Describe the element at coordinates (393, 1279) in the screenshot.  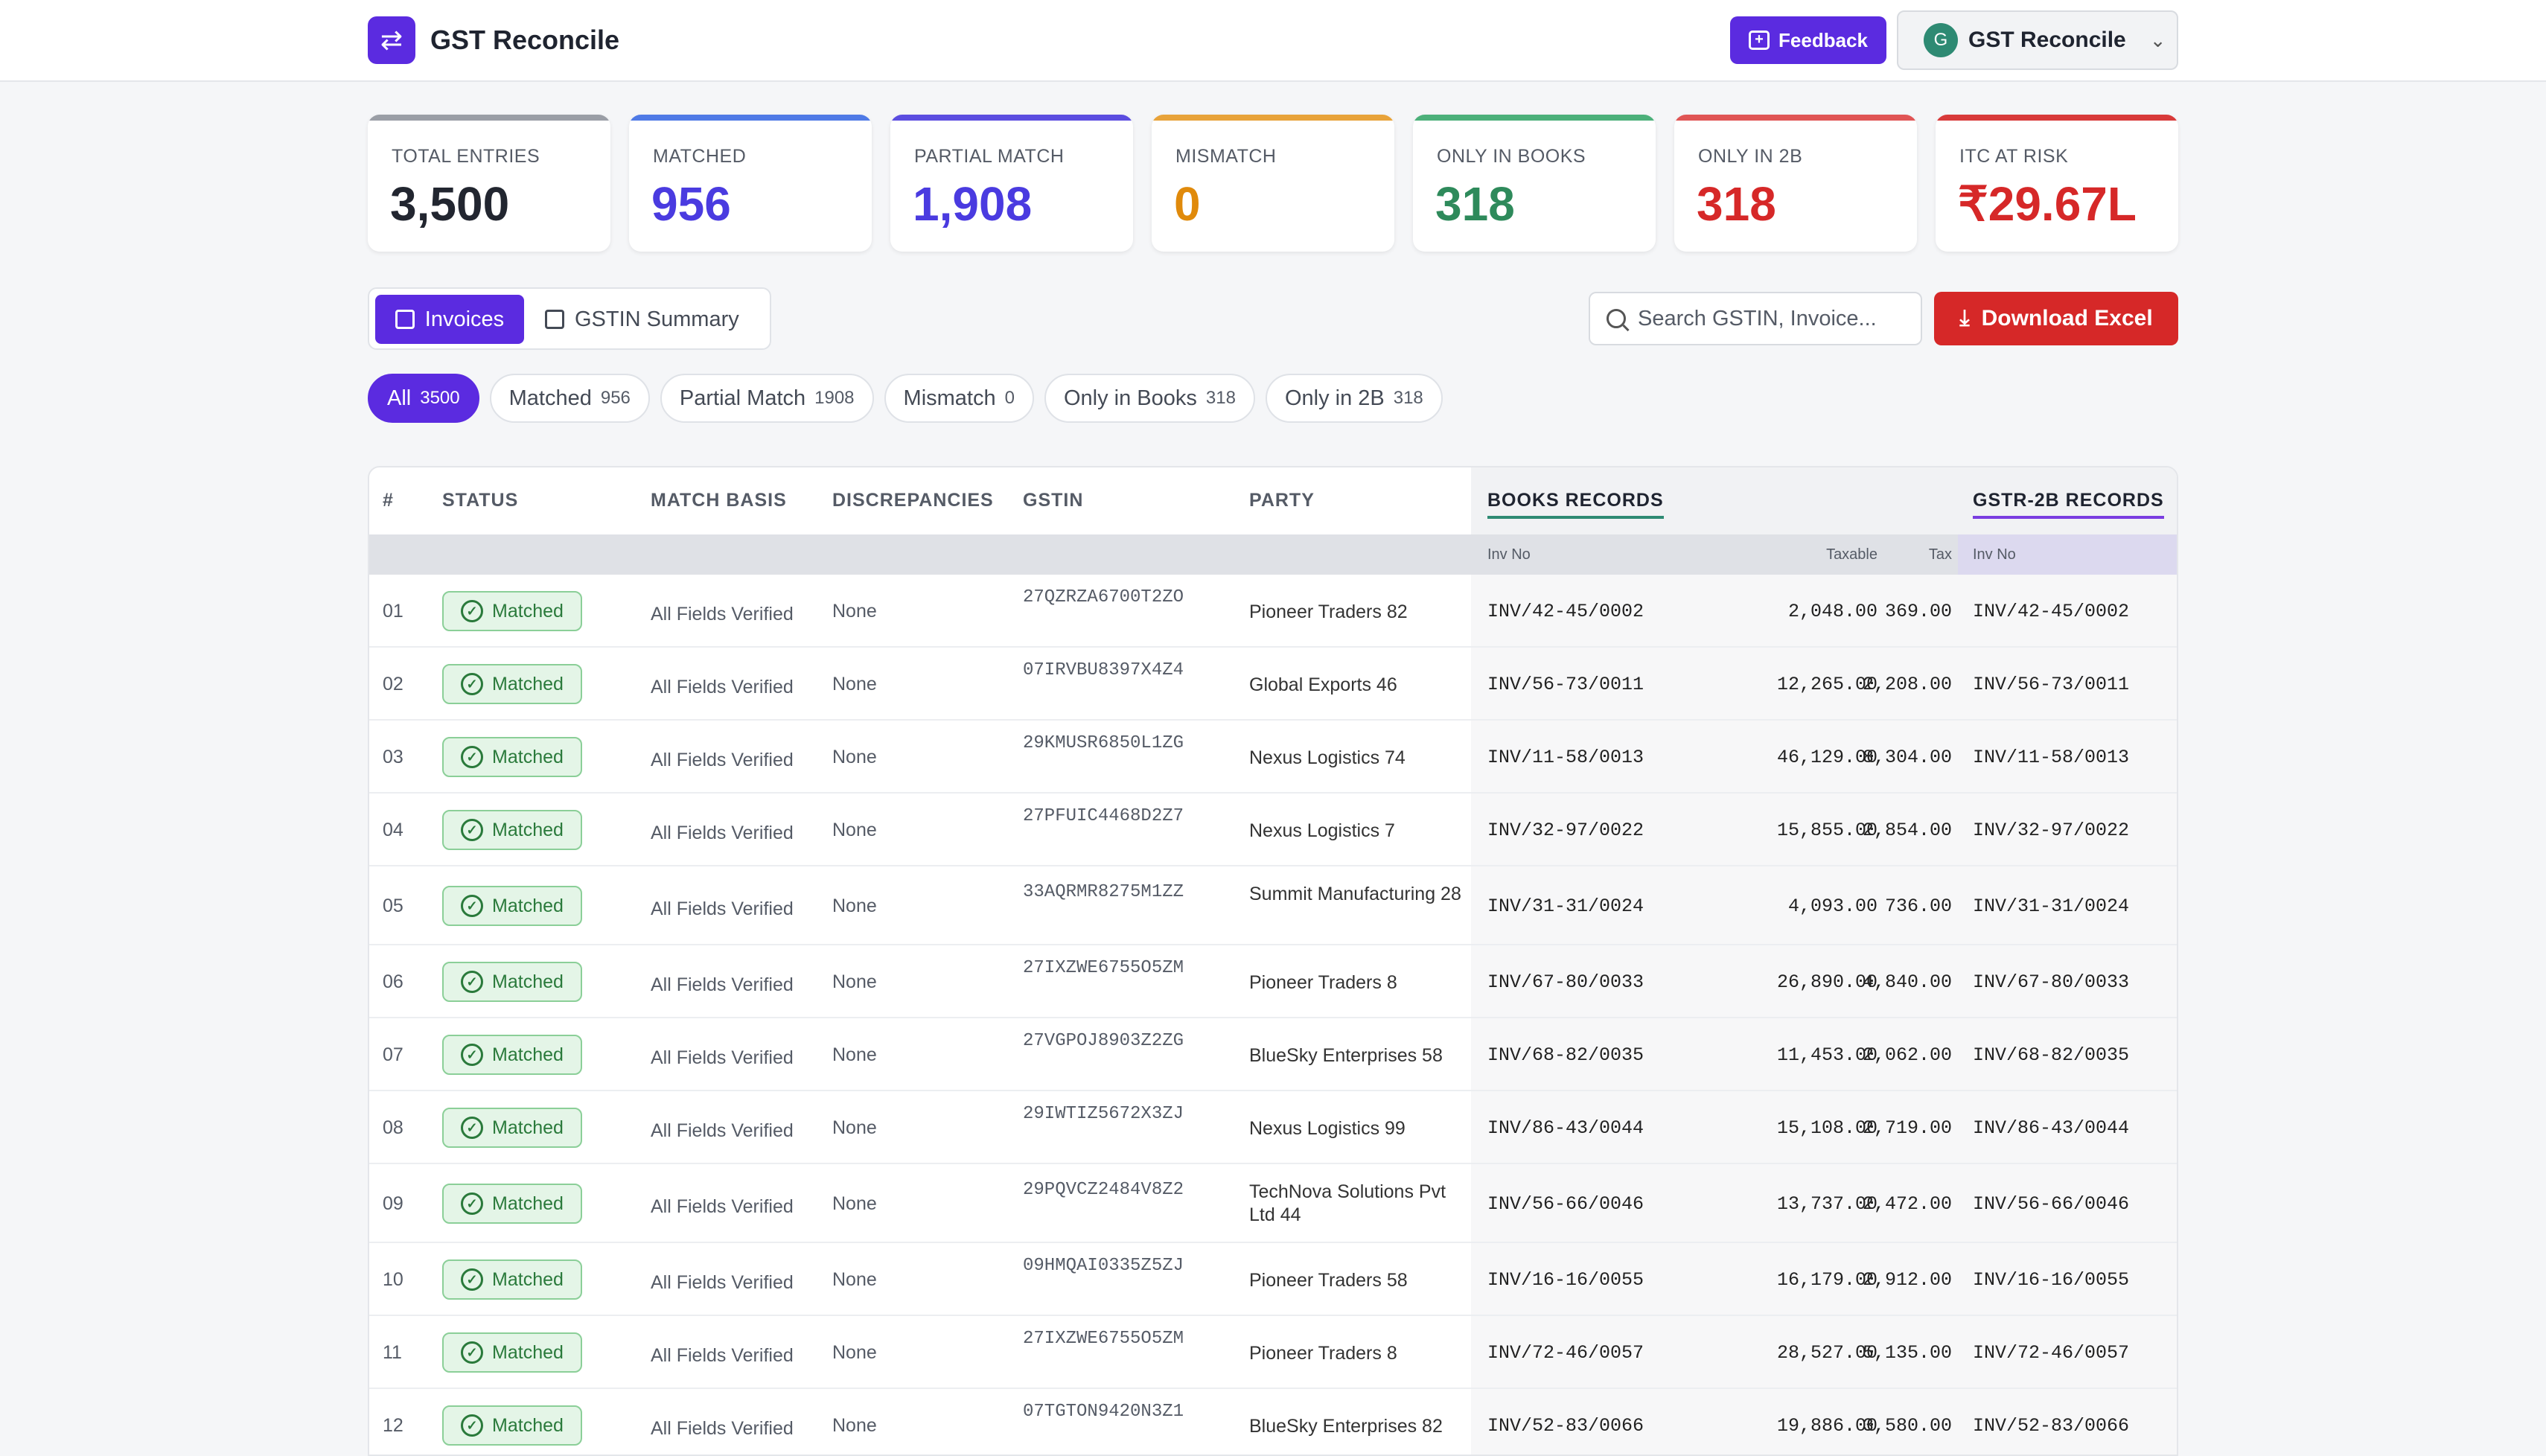
I see `row-number: 10` at that location.